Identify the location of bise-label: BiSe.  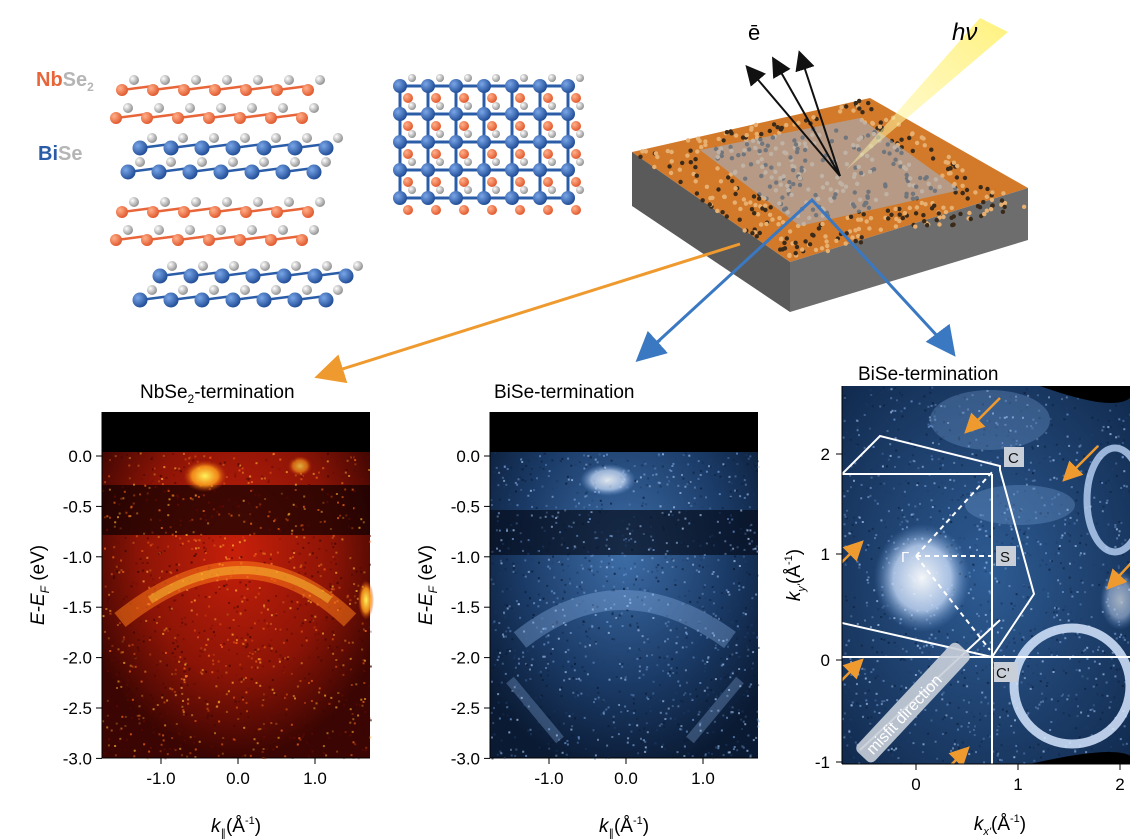
(60, 154).